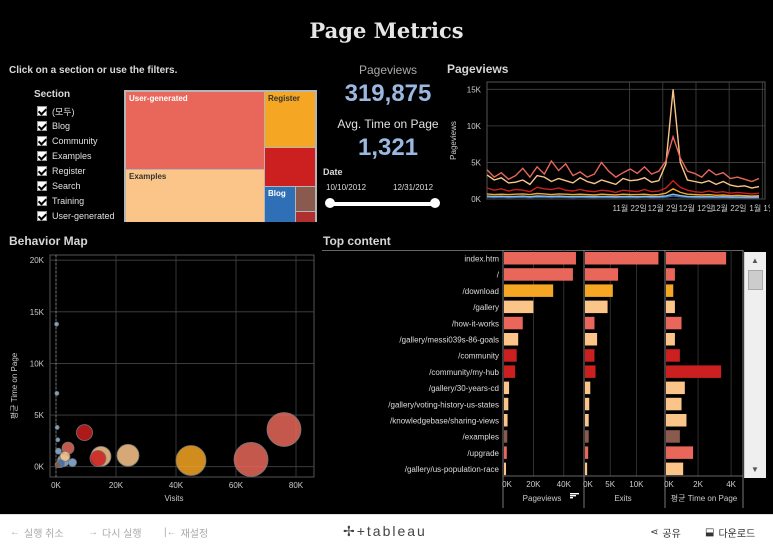 The image size is (773, 547). Describe the element at coordinates (56, 111) in the screenshot. I see `section-checkbox-all: (모두)` at that location.